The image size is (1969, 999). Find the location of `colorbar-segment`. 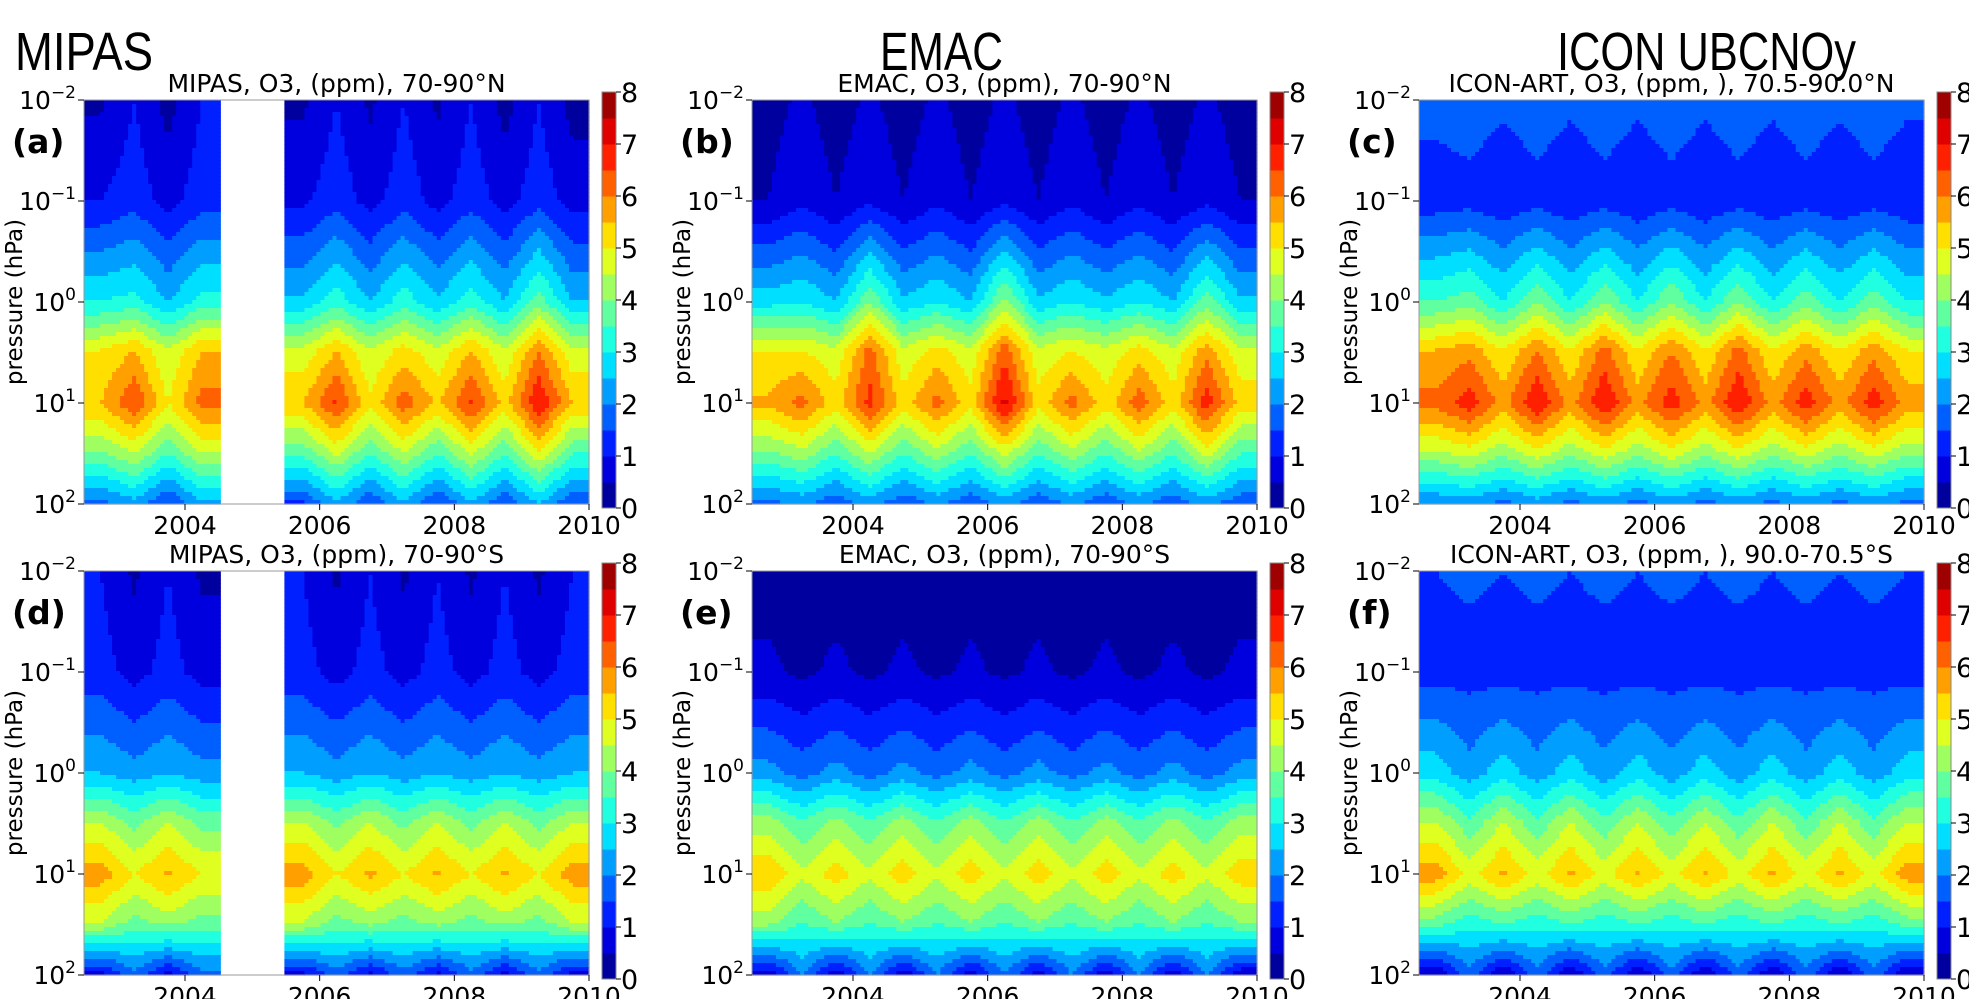

colorbar-segment is located at coordinates (609, 209).